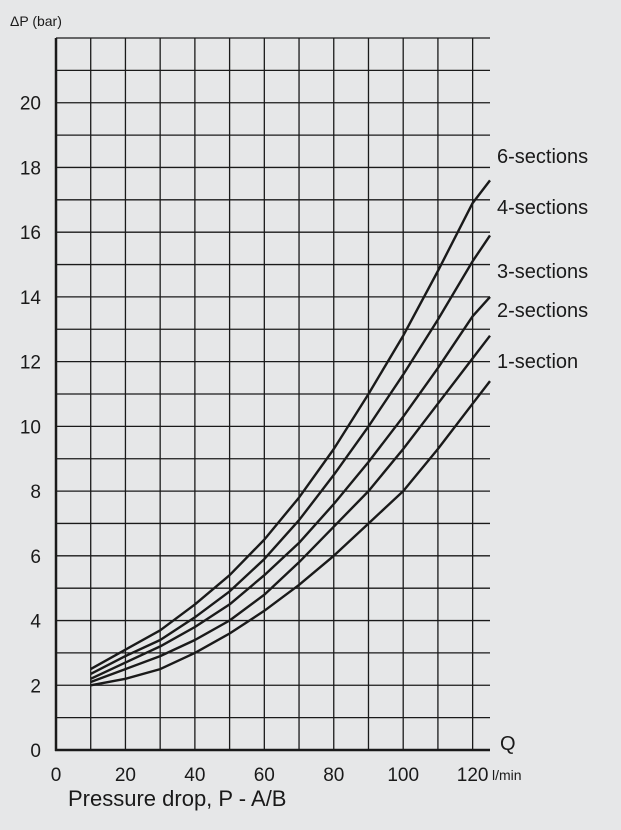 Image resolution: width=621 pixels, height=830 pixels. What do you see at coordinates (31, 298) in the screenshot?
I see `y-tick-label: 14` at bounding box center [31, 298].